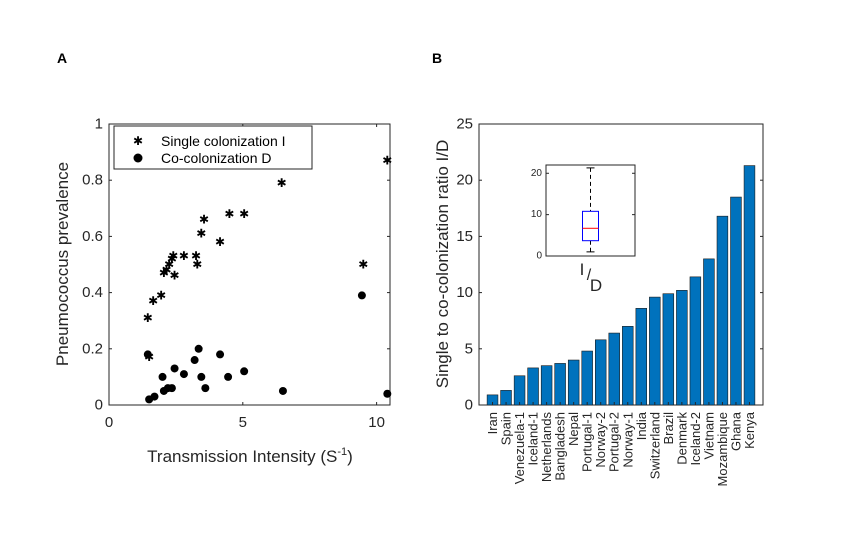 The width and height of the screenshot is (842, 547). What do you see at coordinates (99, 405) in the screenshot?
I see `scatter-y-tick-label: 0` at bounding box center [99, 405].